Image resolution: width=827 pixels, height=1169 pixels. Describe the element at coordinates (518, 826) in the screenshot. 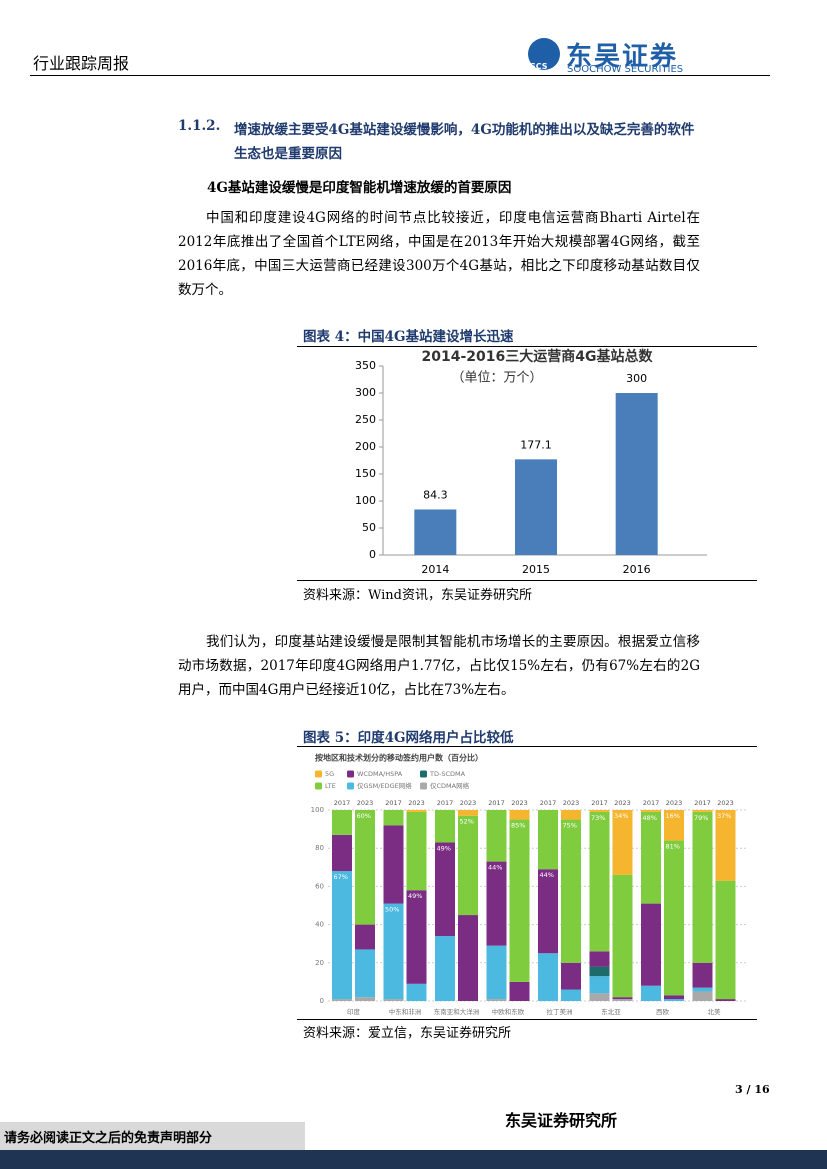

I see `value-label: 85%` at that location.